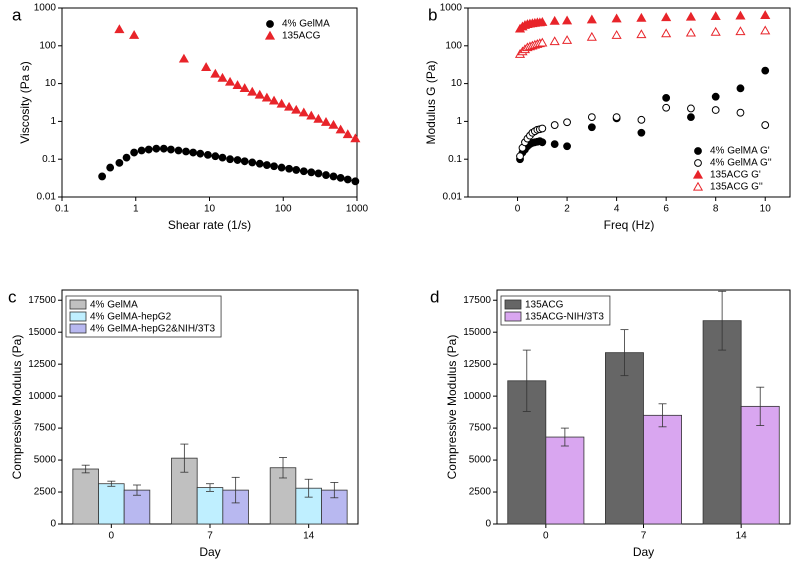 This screenshot has height=565, width=793. I want to click on y-axis-title: Compressive Modulus (Pa), so click(452, 407).